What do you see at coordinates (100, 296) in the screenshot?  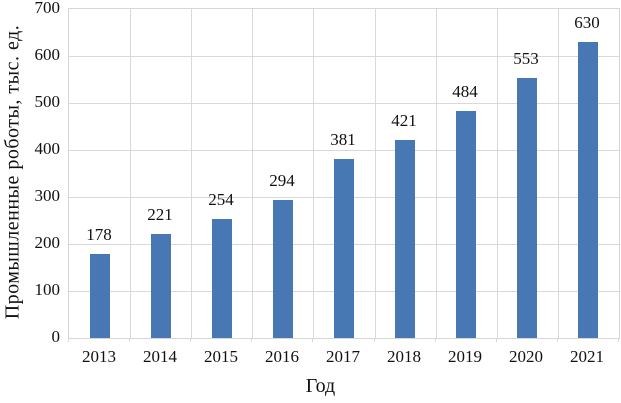 I see `bar-2013` at bounding box center [100, 296].